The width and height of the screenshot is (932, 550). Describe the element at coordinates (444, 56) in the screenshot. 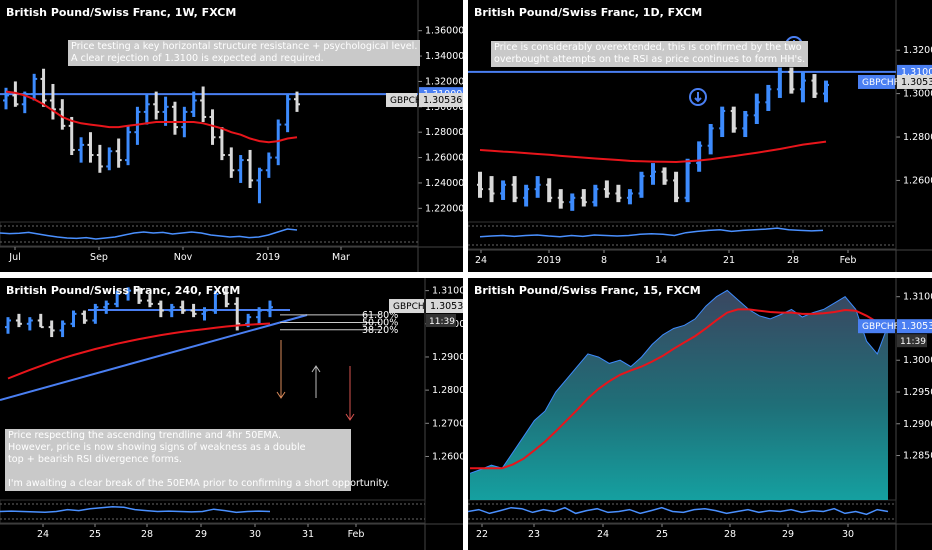

I see `y-tick-label: 1.34000` at that location.